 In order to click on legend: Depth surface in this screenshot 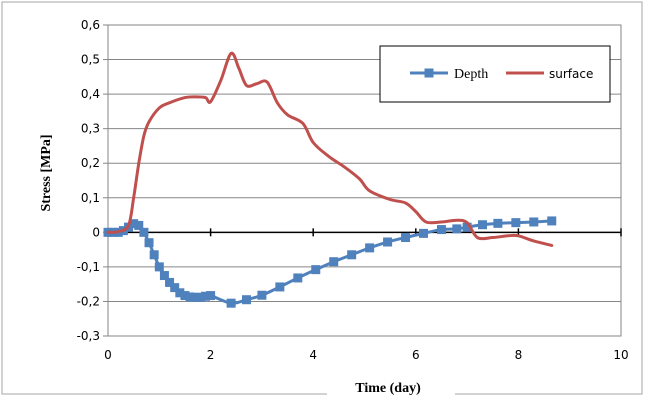, I will do `click(495, 74)`.